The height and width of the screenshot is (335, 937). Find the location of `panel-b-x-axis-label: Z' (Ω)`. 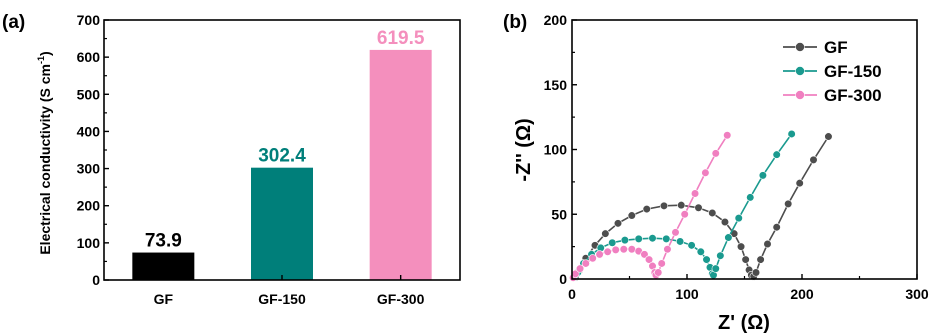

panel-b-x-axis-label: Z' (Ω) is located at coordinates (744, 323).